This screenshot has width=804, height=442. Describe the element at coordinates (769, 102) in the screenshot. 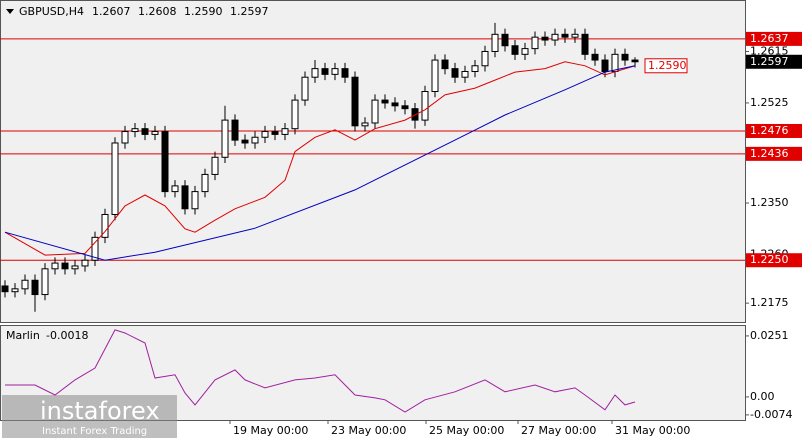

I see `y-tick-label: 1.2525` at that location.